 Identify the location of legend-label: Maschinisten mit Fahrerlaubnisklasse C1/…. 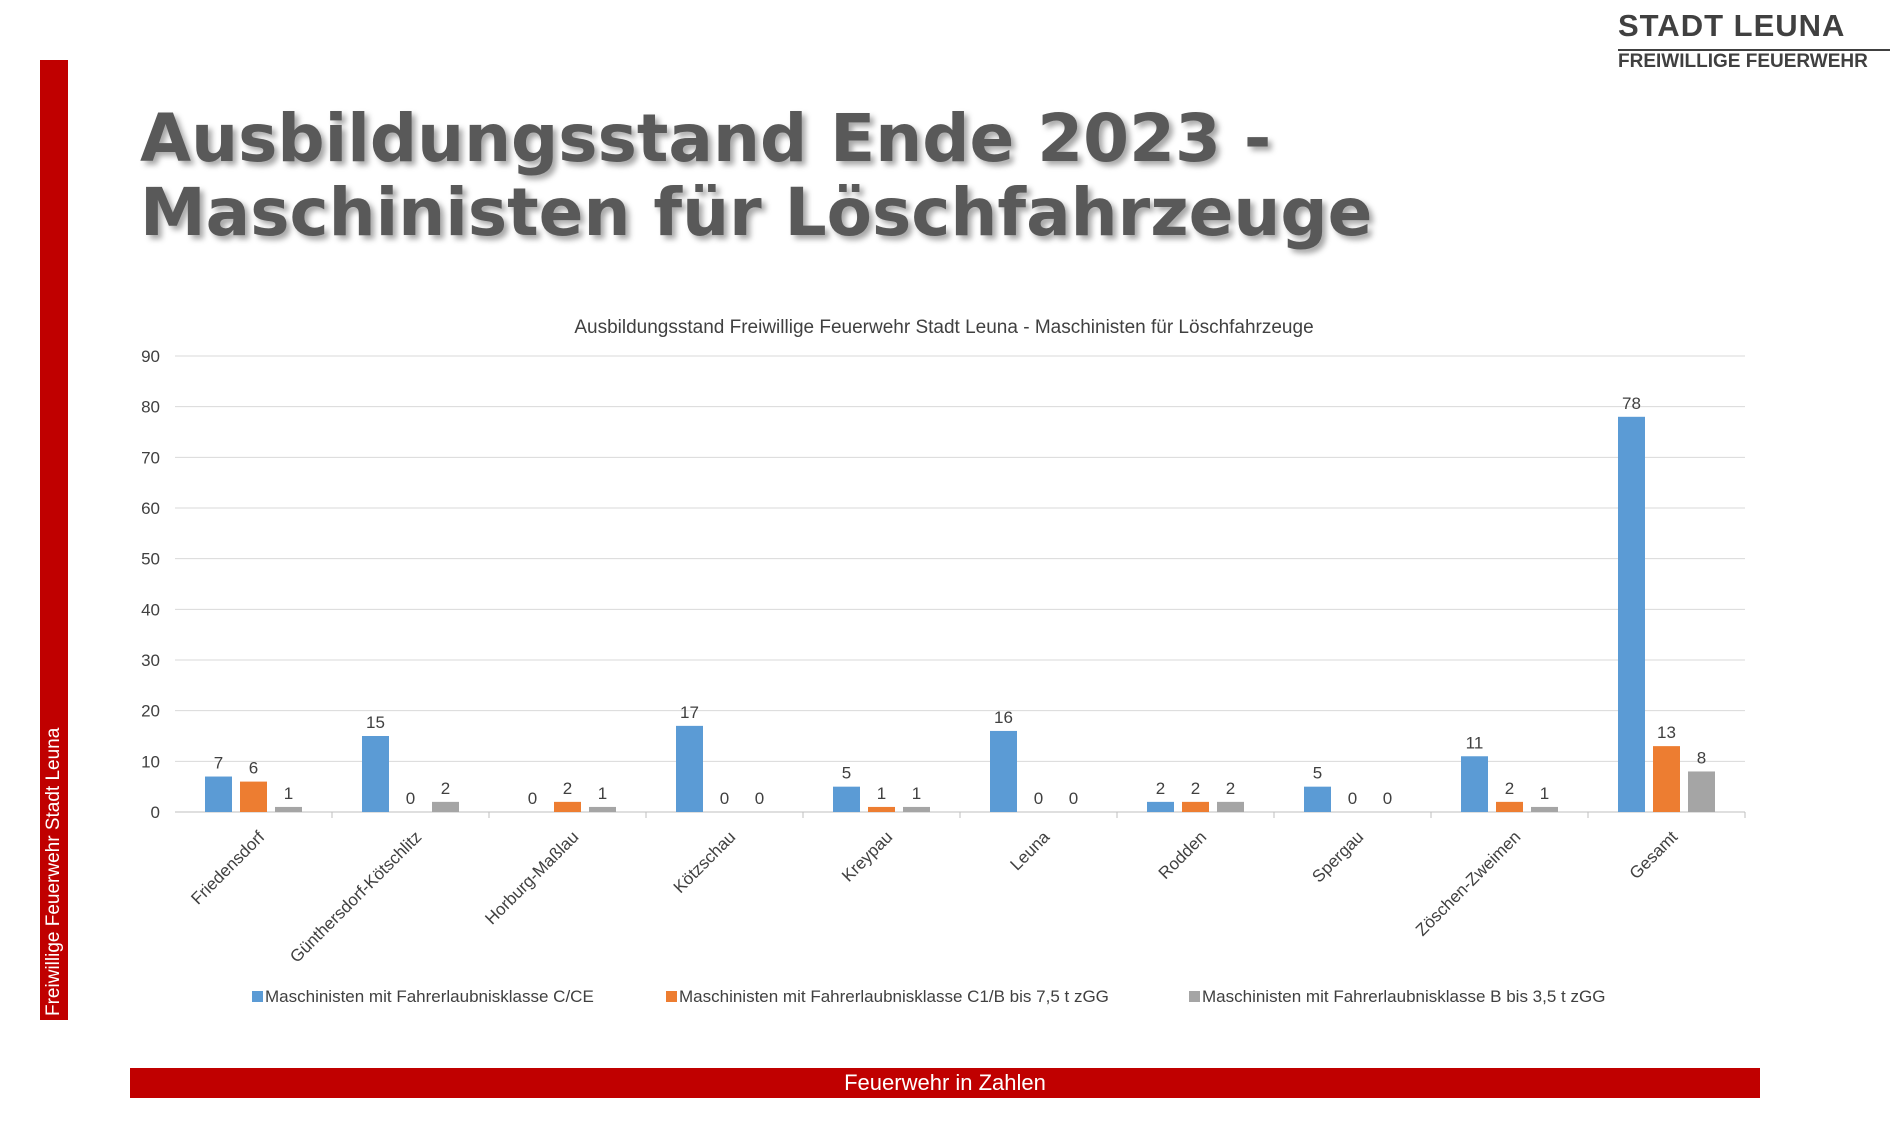
(894, 996).